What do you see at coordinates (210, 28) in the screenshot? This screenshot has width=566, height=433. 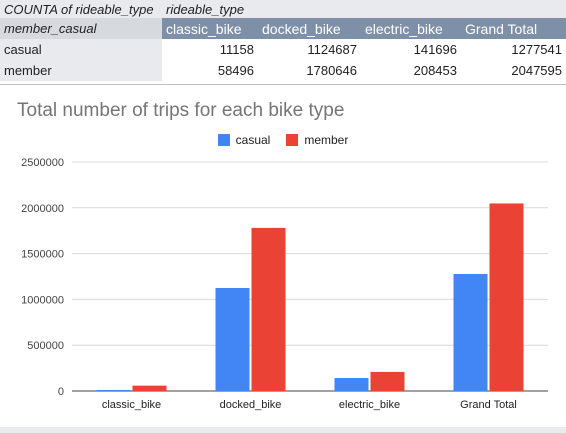 I see `pivot-header-classic-bike: classic_bike` at bounding box center [210, 28].